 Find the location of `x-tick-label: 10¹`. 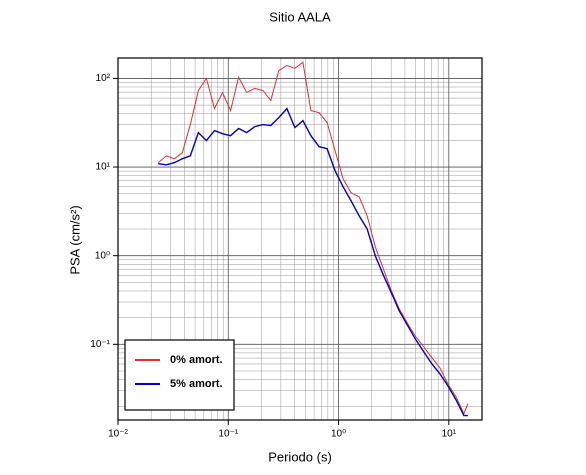

x-tick-label: 10¹ is located at coordinates (449, 434).